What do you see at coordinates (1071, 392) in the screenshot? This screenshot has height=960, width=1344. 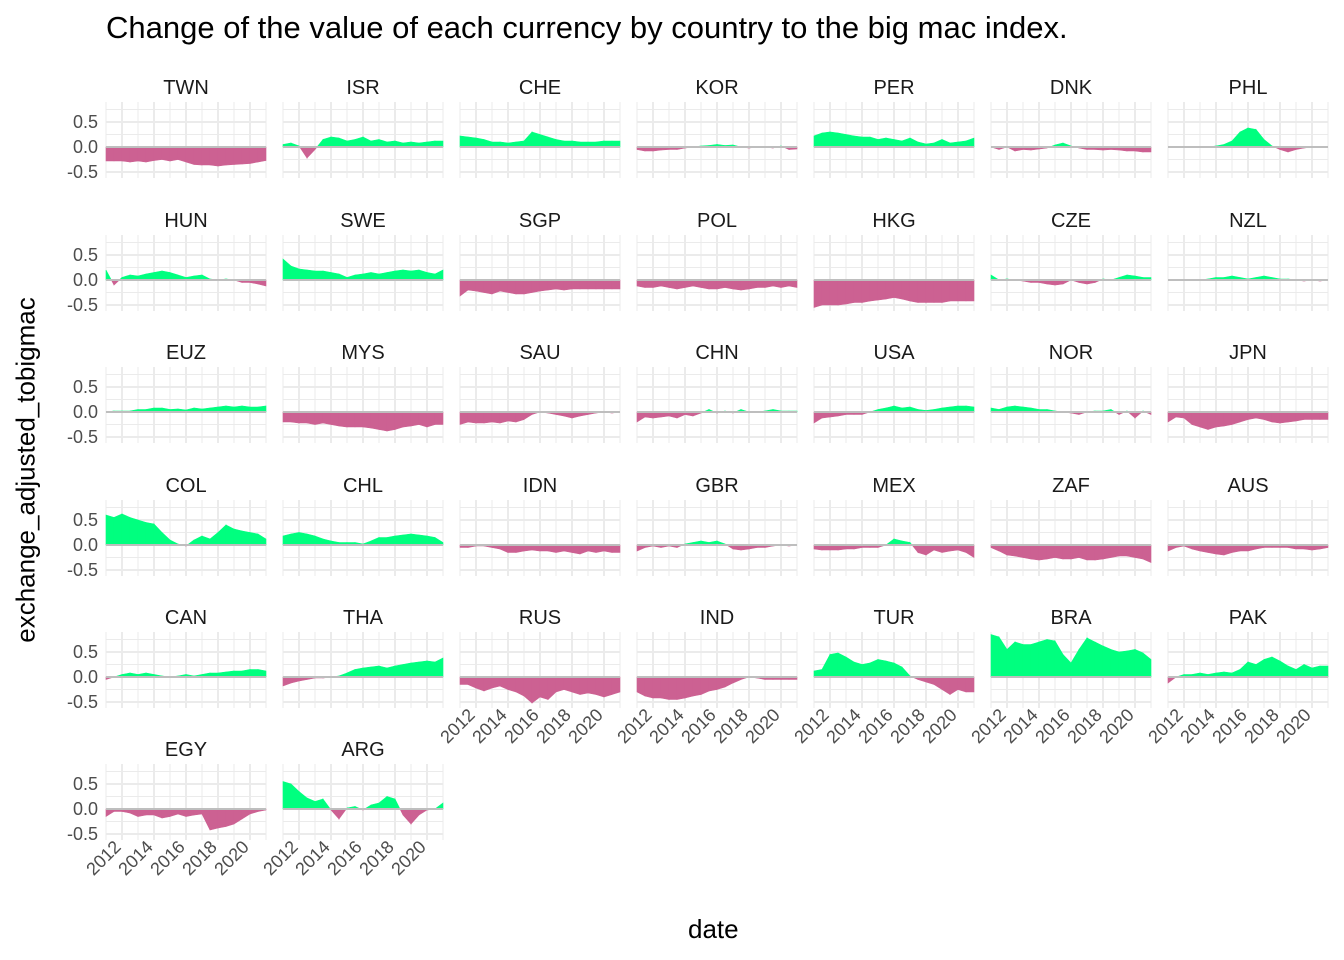 I see `facet-panel-nor: NOR` at bounding box center [1071, 392].